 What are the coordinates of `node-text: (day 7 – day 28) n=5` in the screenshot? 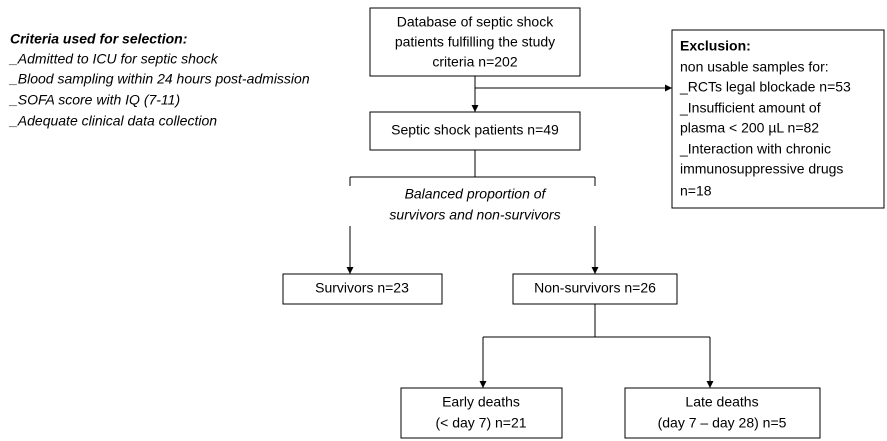 It's located at (722, 423).